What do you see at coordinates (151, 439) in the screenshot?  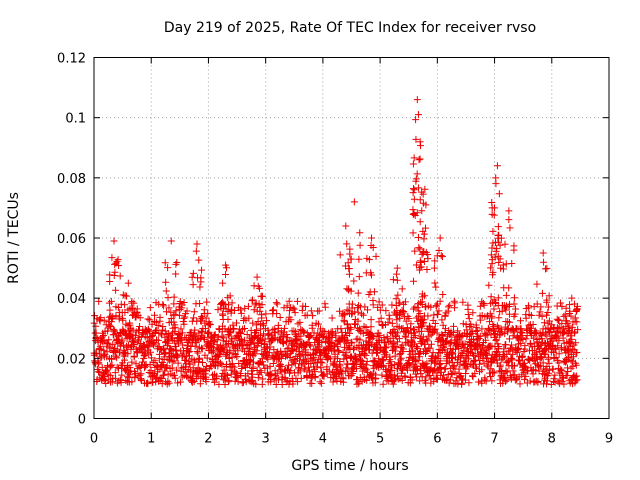 I see `x-tick-label: 1` at bounding box center [151, 439].